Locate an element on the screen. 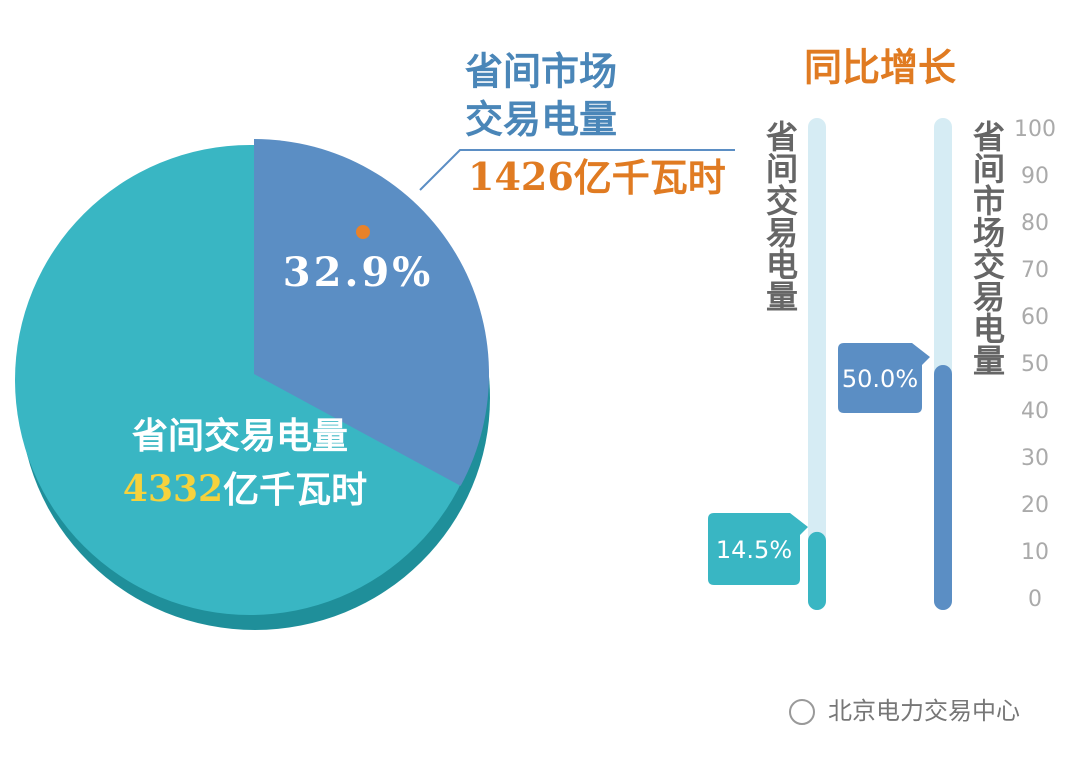 This screenshot has height=759, width=1080. y-tick-label: 90 is located at coordinates (1035, 176).